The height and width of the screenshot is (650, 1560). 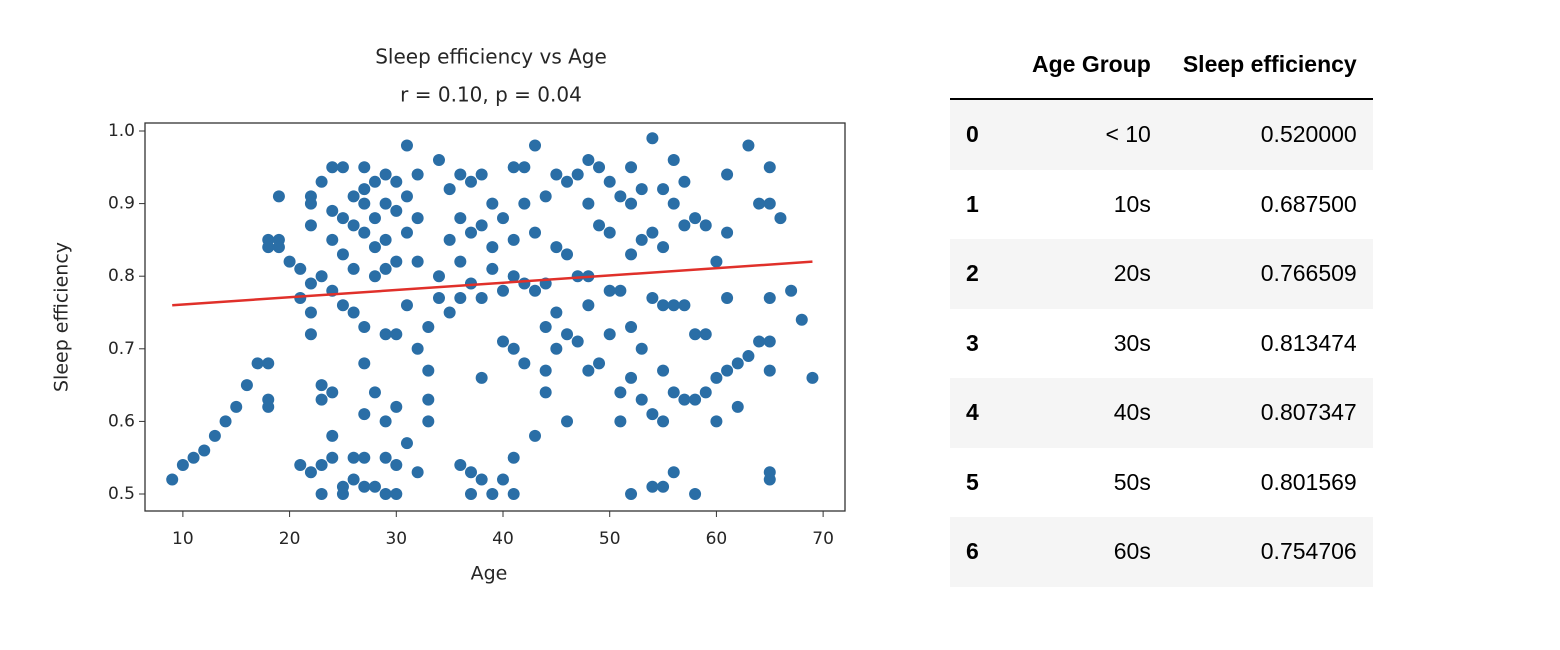 I want to click on table-row: 1 10s 0.687500, so click(x=1161, y=205).